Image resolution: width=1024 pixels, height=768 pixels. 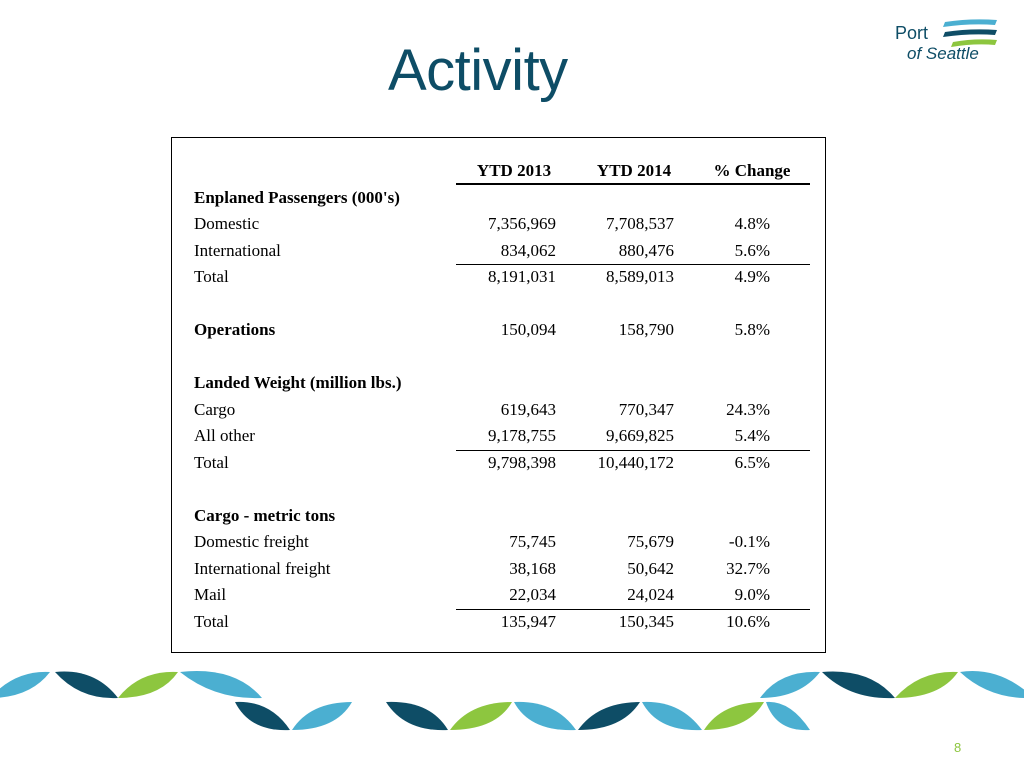 What do you see at coordinates (501, 198) in the screenshot?
I see `table-row: Enplaned Passengers (000's)` at bounding box center [501, 198].